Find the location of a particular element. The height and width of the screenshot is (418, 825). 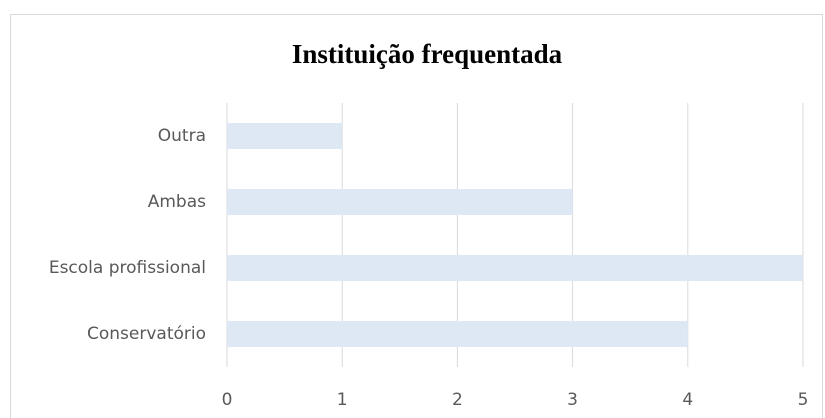

chart-title: Instituição frequentada is located at coordinates (427, 54).